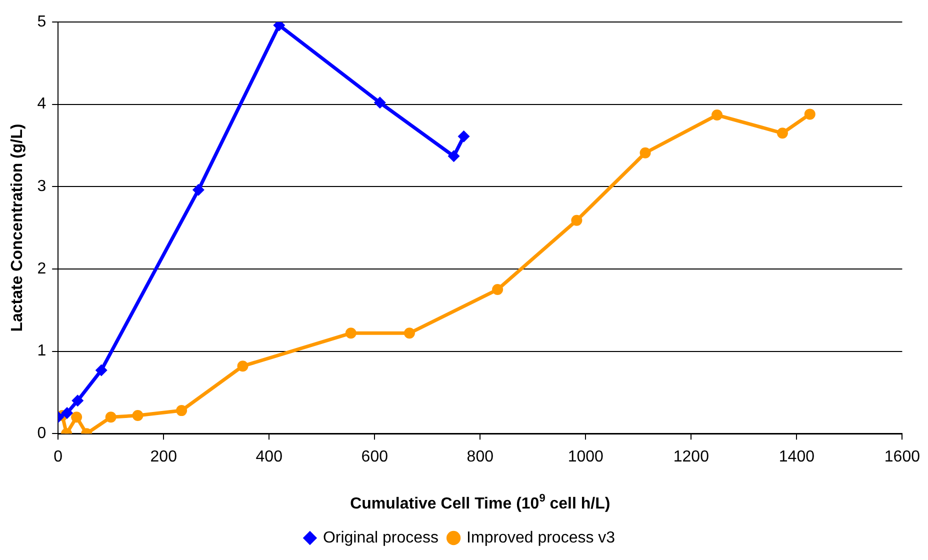  I want to click on y-tick-label: 5, so click(41, 21).